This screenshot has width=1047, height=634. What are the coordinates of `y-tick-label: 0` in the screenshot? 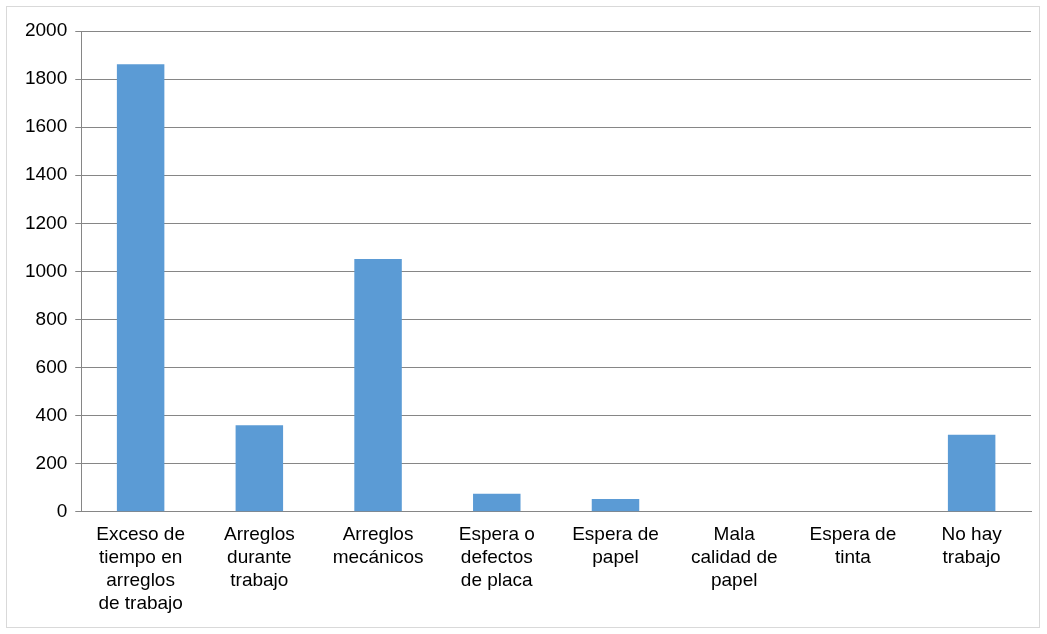 It's located at (62, 511).